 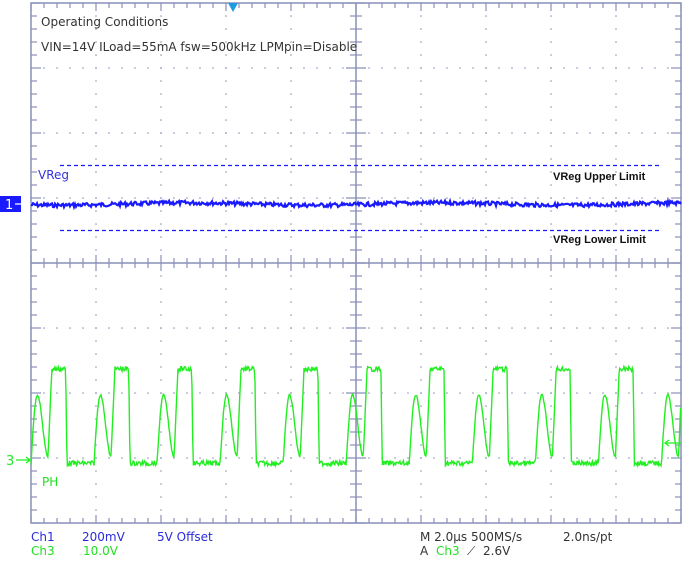 What do you see at coordinates (588, 537) in the screenshot?
I see `resolution-readout: 2.0ns/pt` at bounding box center [588, 537].